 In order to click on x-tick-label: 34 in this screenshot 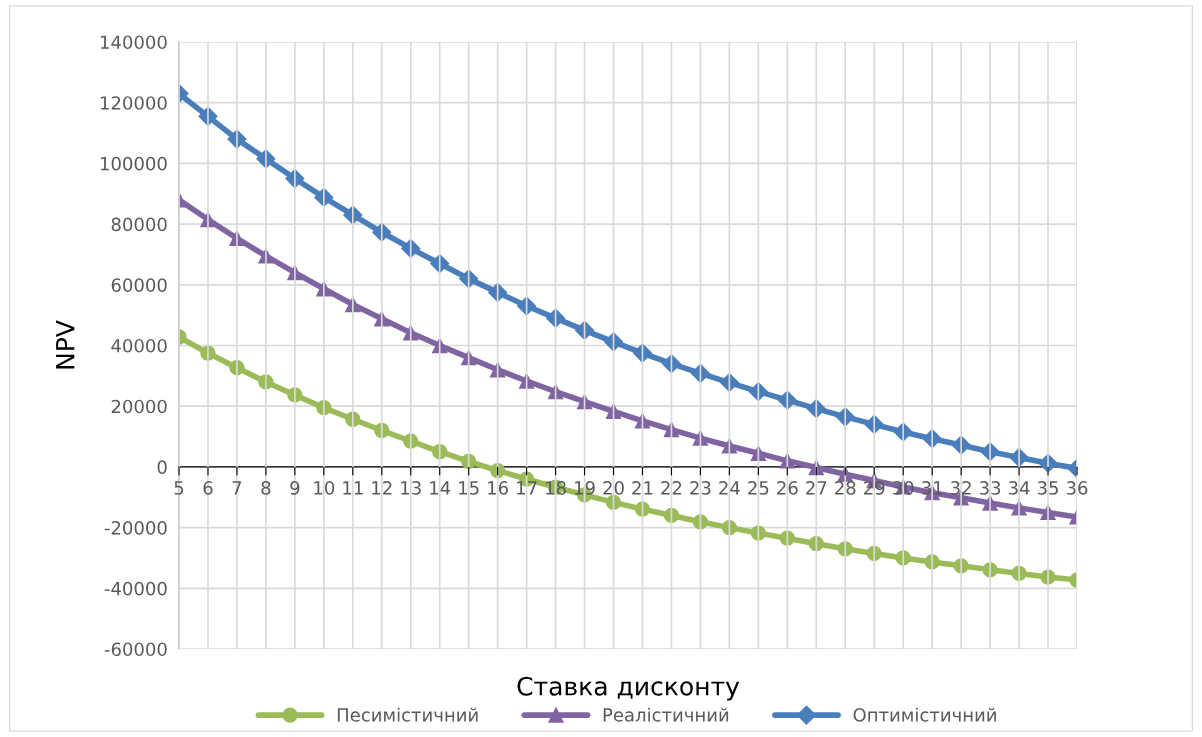, I will do `click(1019, 488)`.